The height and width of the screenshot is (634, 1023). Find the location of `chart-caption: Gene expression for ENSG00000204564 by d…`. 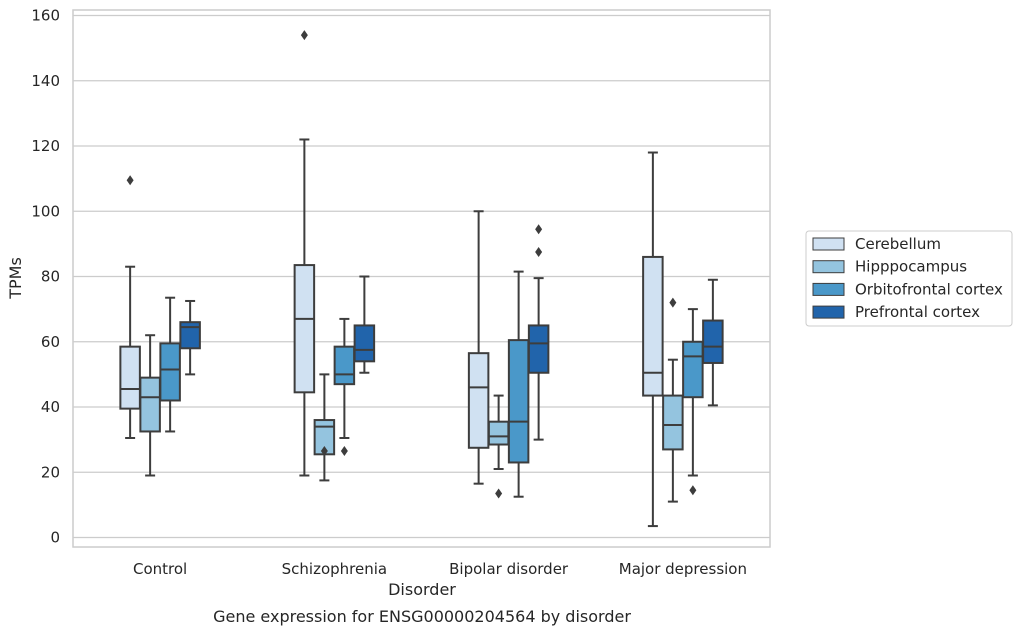

chart-caption: Gene expression for ENSG00000204564 by d… is located at coordinates (422, 616).